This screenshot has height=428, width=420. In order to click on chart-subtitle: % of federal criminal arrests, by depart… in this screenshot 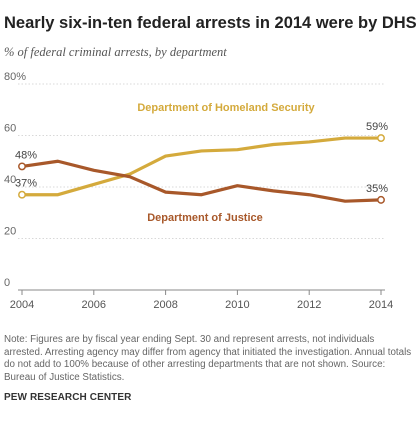, I will do `click(115, 52)`.